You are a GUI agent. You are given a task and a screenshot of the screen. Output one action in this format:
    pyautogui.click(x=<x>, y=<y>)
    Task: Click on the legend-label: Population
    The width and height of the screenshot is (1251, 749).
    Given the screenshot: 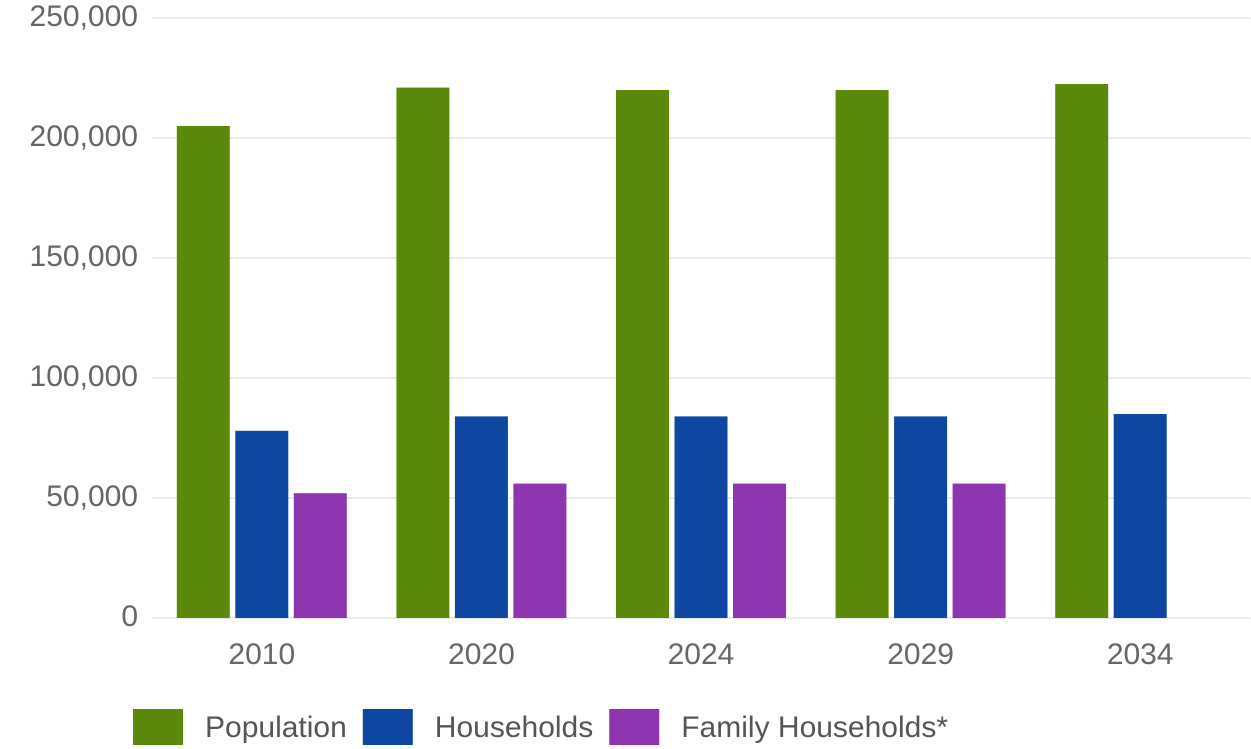 What is the action you would take?
    pyautogui.click(x=276, y=727)
    